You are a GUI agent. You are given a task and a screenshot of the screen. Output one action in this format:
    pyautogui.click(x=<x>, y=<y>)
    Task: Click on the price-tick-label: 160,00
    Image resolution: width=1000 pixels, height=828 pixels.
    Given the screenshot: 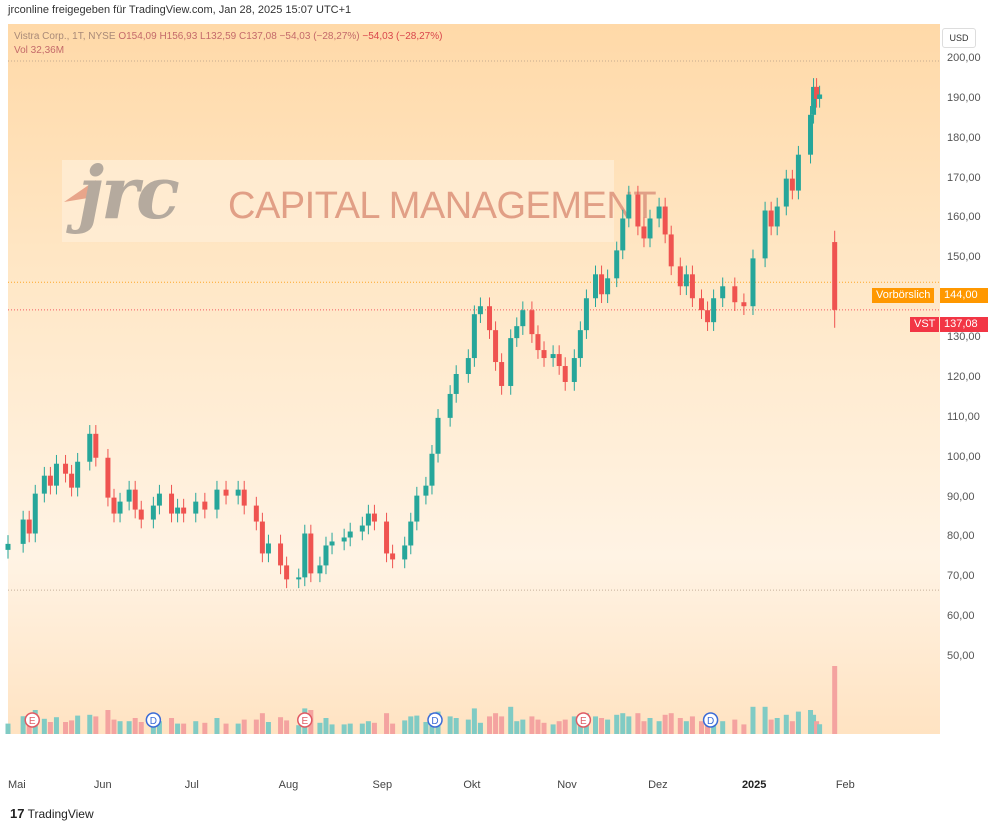 What is the action you would take?
    pyautogui.click(x=964, y=217)
    